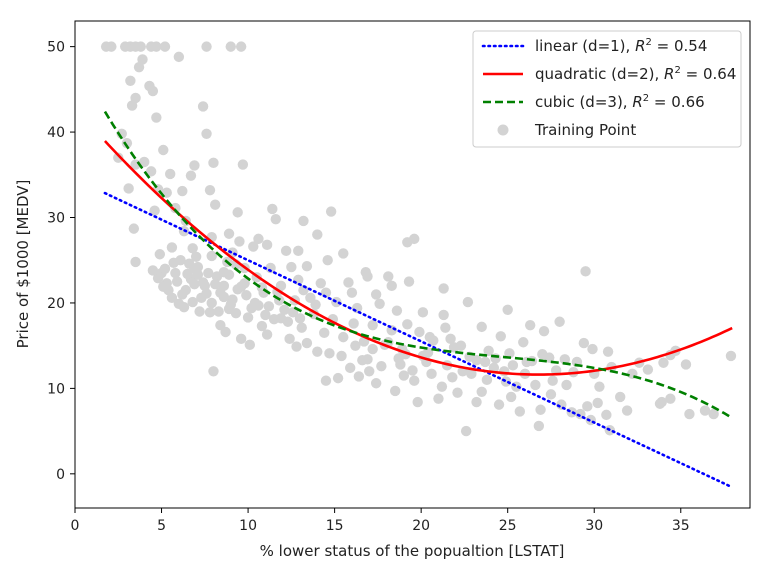 The image size is (773, 584). I want to click on legend-item-linear: linear (d=1), R2 = 0.54, so click(594, 46).